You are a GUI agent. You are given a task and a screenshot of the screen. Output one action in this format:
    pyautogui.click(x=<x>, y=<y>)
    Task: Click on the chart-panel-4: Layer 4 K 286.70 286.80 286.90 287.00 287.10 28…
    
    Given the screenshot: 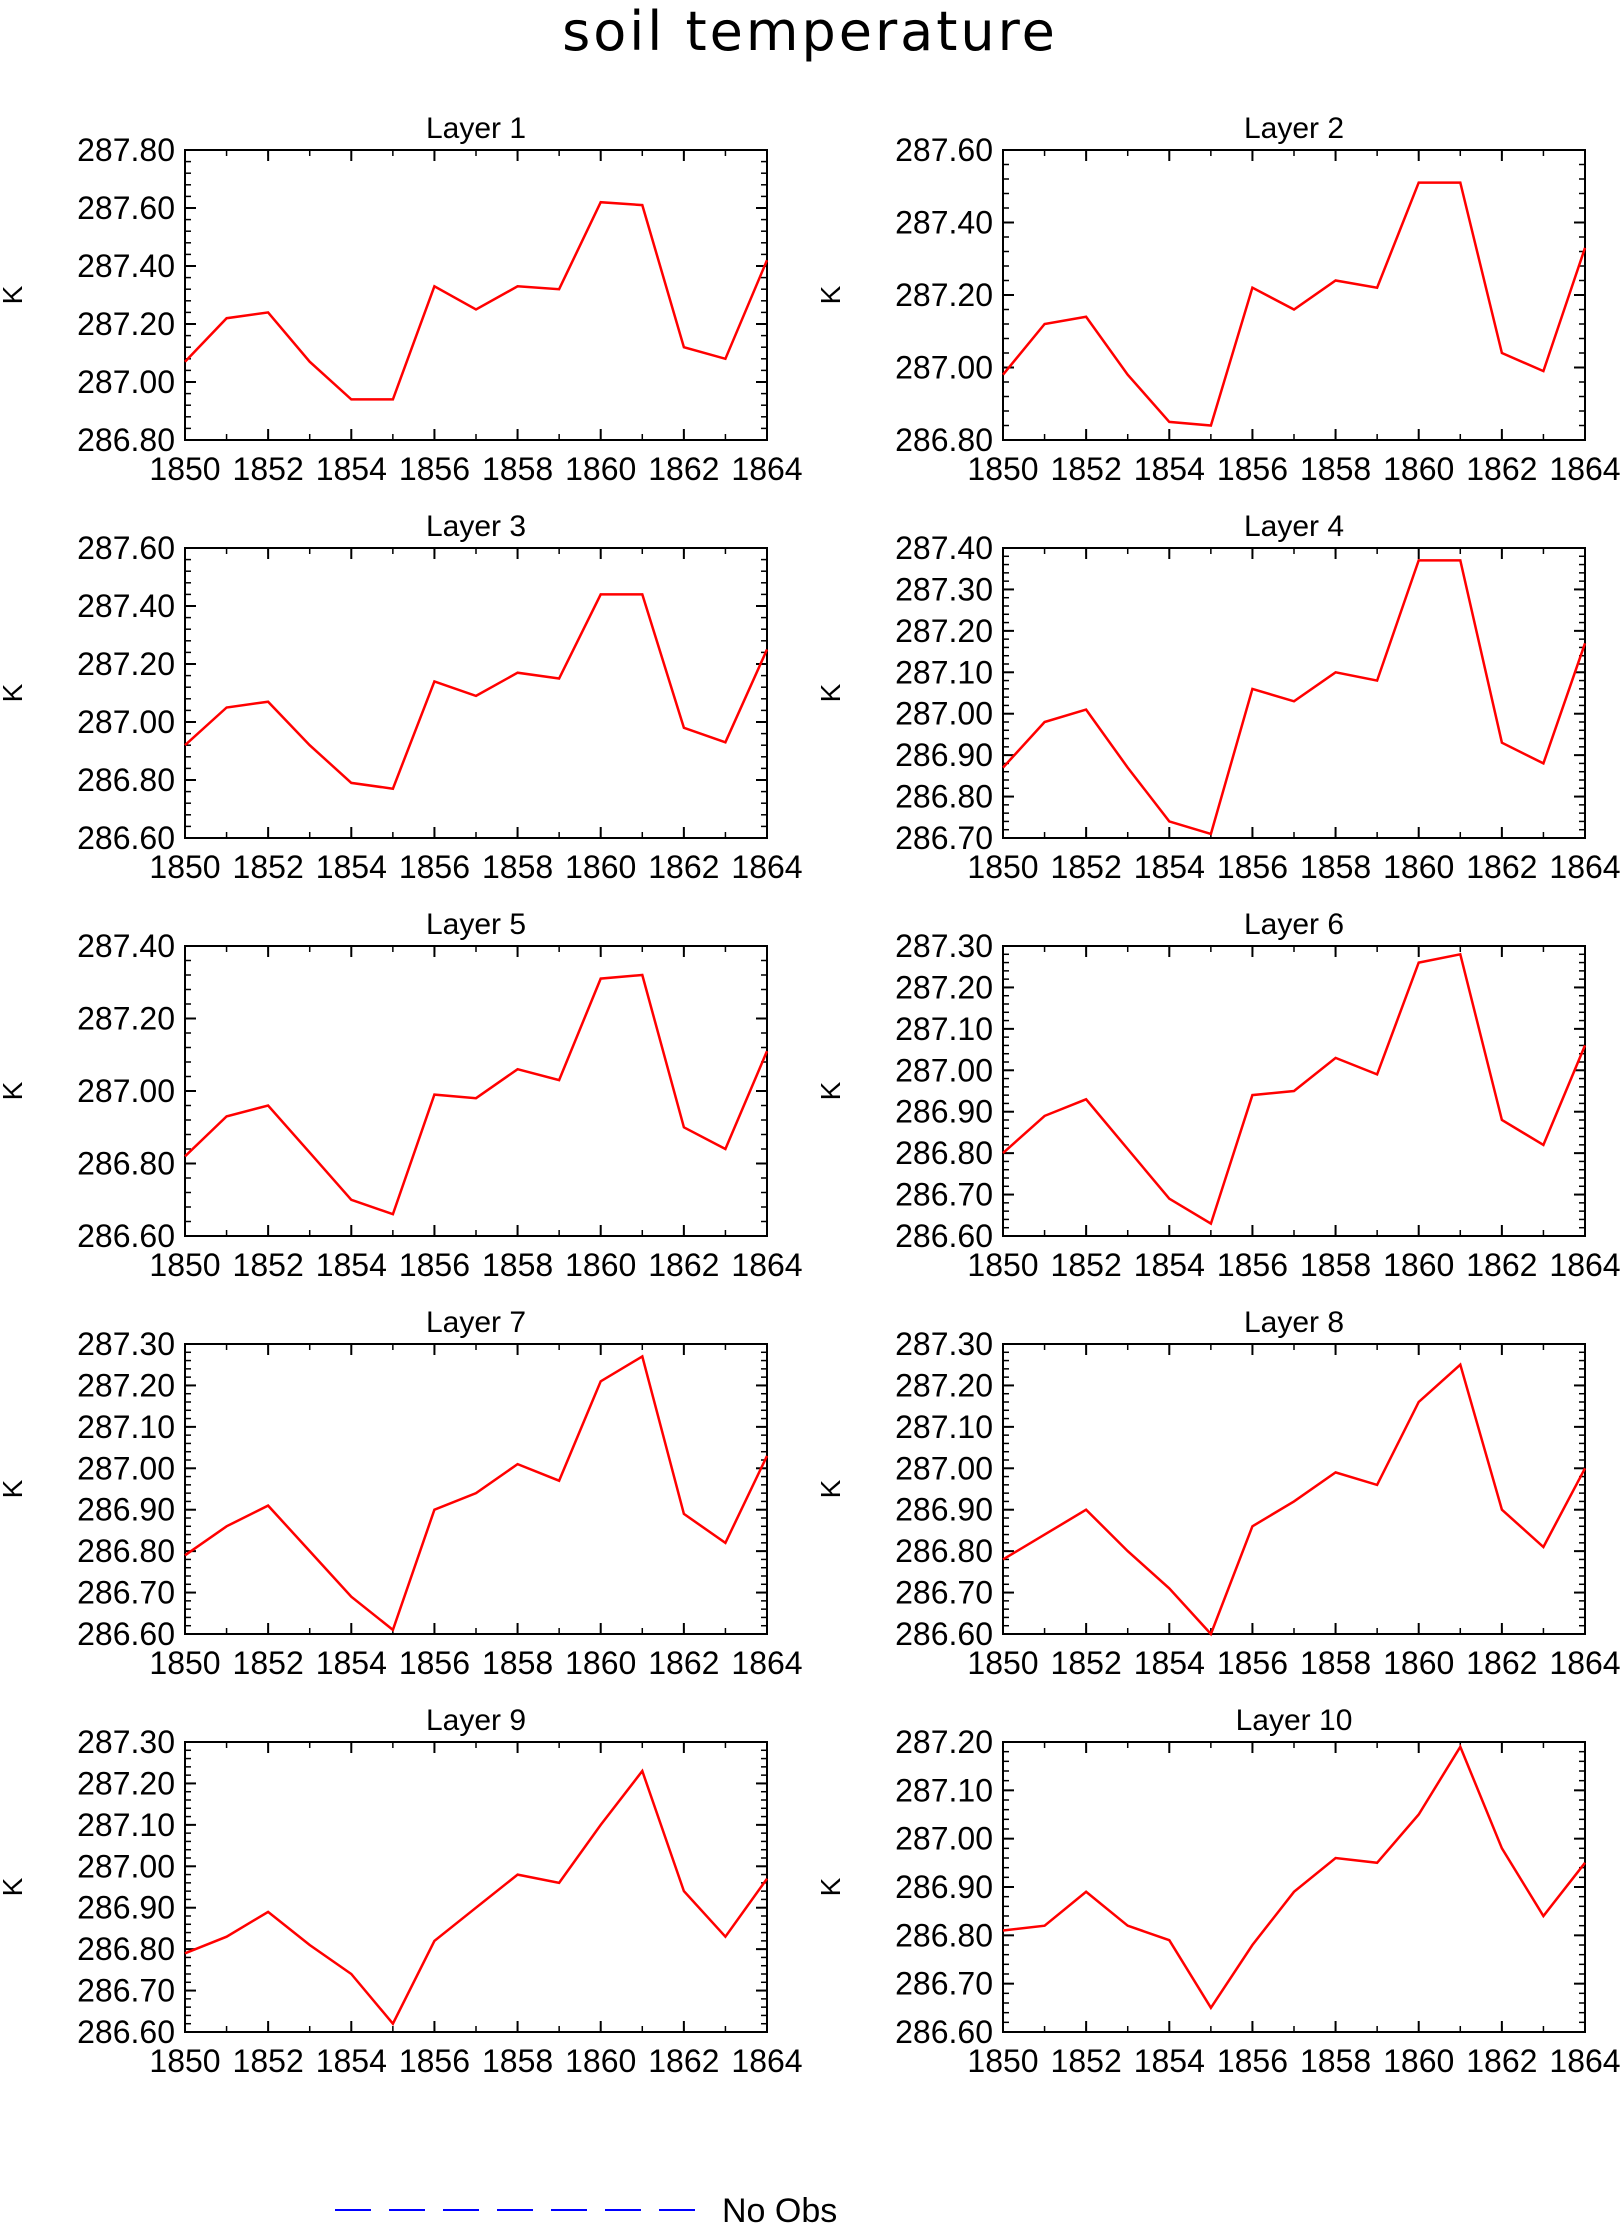 What is the action you would take?
    pyautogui.click(x=1217, y=697)
    